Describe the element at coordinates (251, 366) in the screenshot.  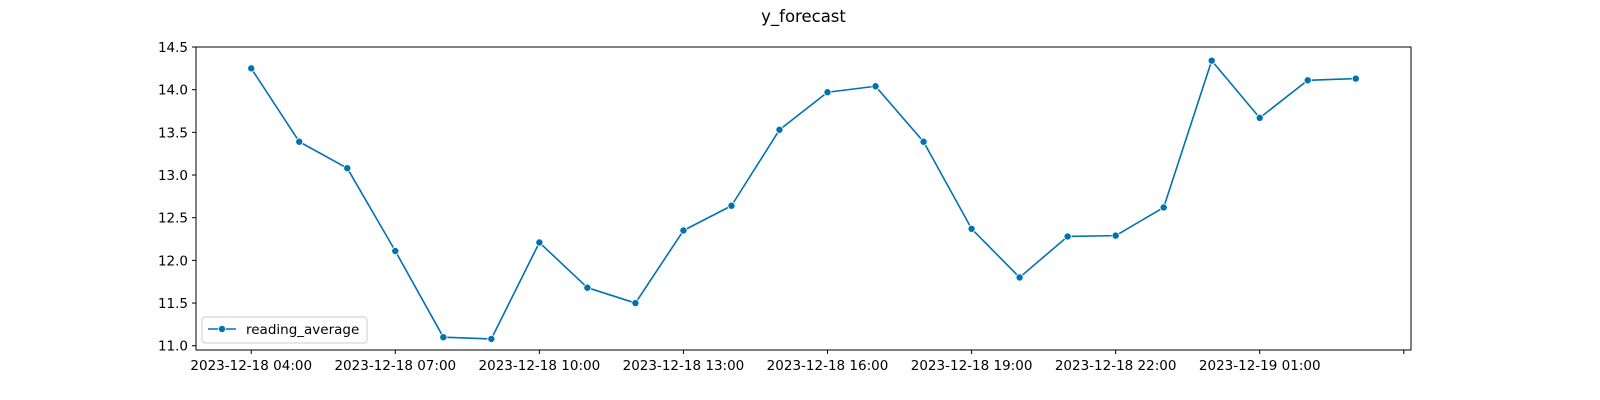
I see `x-tick-label: 2023-12-18 04:00` at that location.